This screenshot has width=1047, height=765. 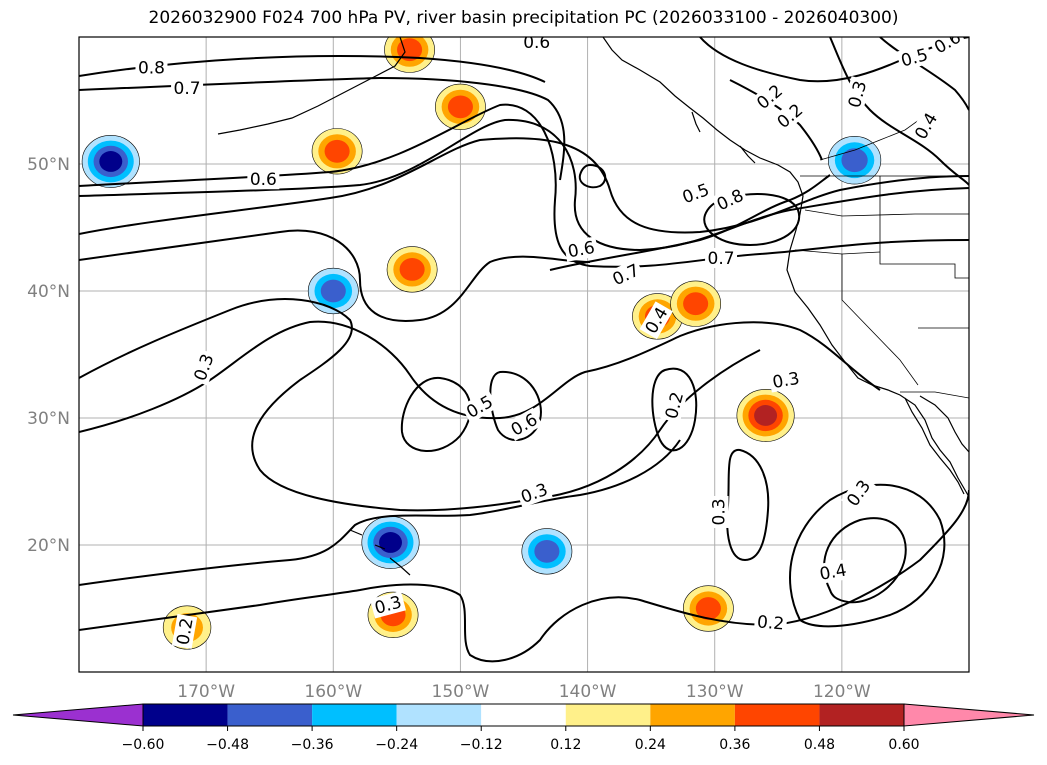 I want to click on pv-contour-label-15: 0.3, so click(x=719, y=511).